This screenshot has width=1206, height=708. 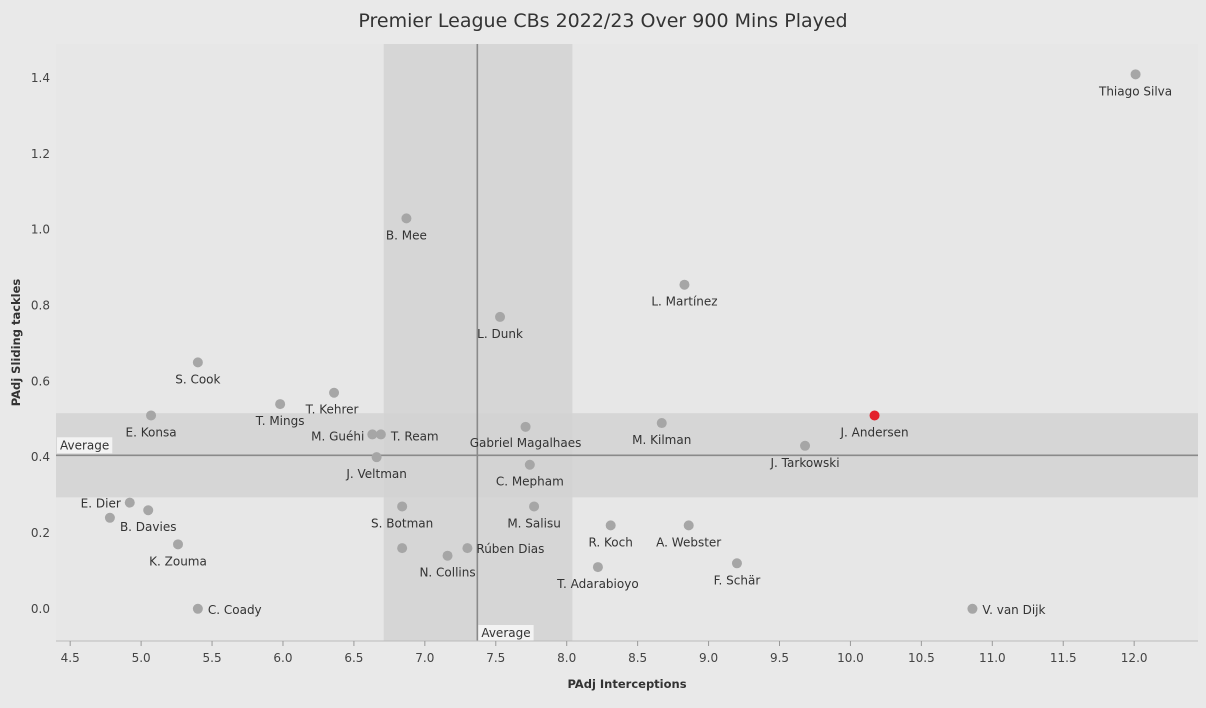 I want to click on x-tick-label: 10.0, so click(x=850, y=658).